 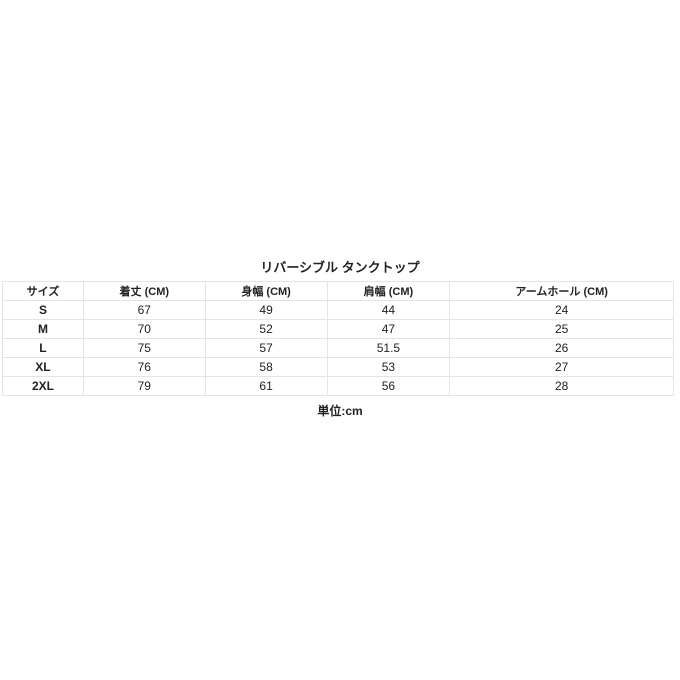 I want to click on table-header-row: サイズ 着丈 (CM) 身幅 (CM) 肩幅 (CM) アームホール (CM), so click(x=338, y=291).